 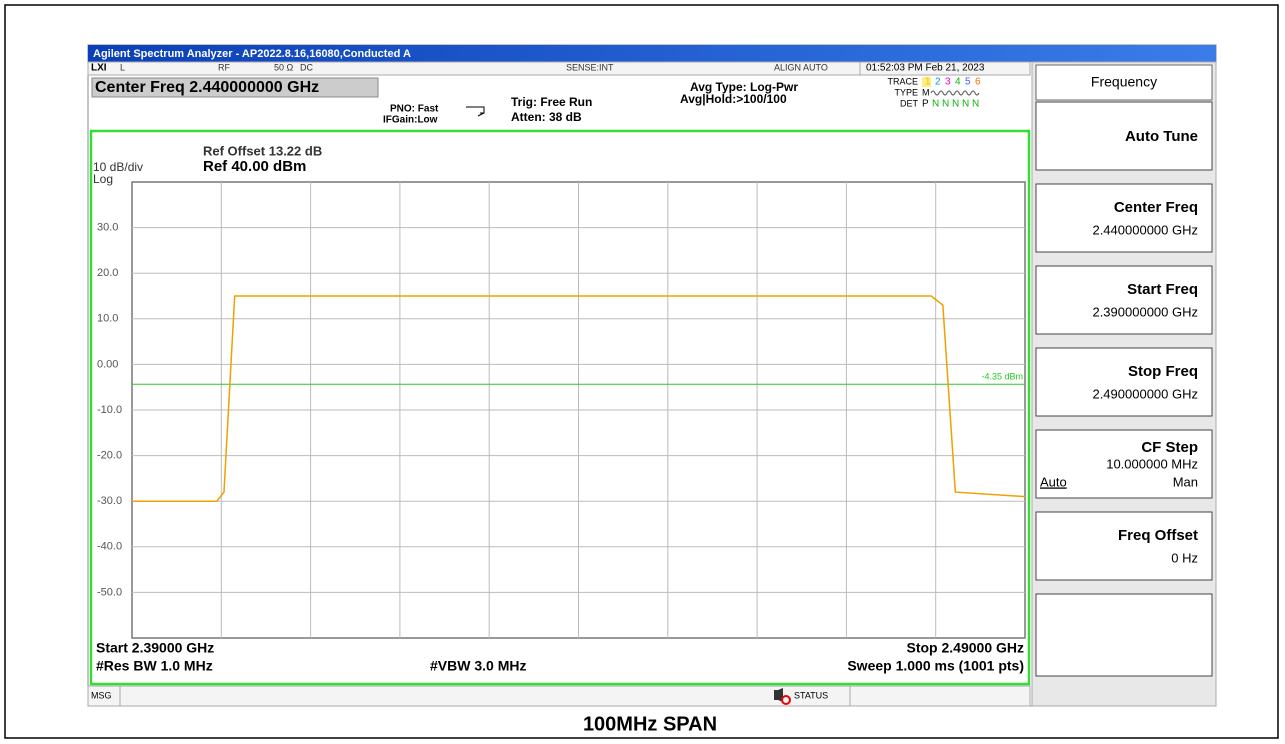 What do you see at coordinates (650, 724) in the screenshot?
I see `caption: 100MHz SPAN` at bounding box center [650, 724].